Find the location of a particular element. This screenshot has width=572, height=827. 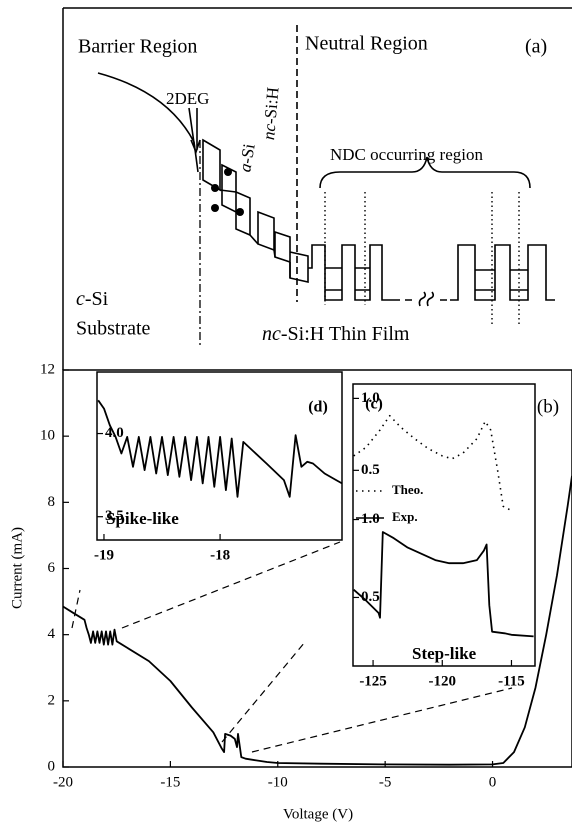

axis-break is located at coordinates (426, 299).